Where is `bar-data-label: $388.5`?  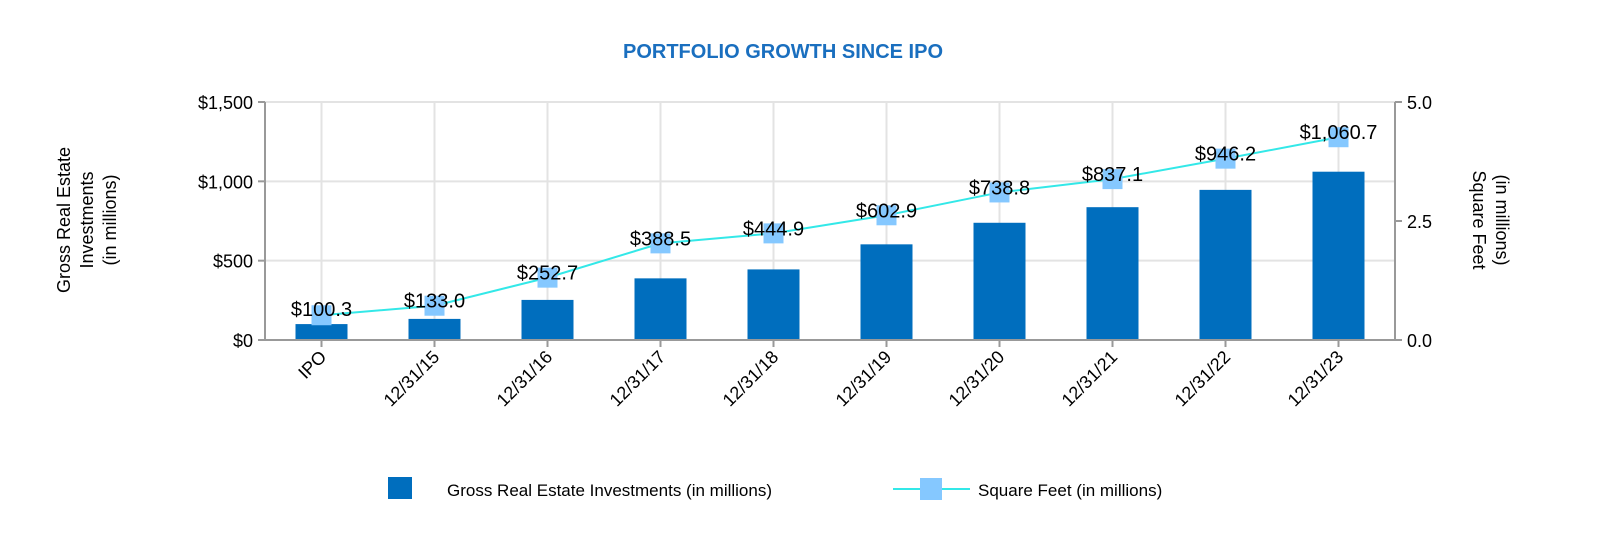 bar-data-label: $388.5 is located at coordinates (660, 239).